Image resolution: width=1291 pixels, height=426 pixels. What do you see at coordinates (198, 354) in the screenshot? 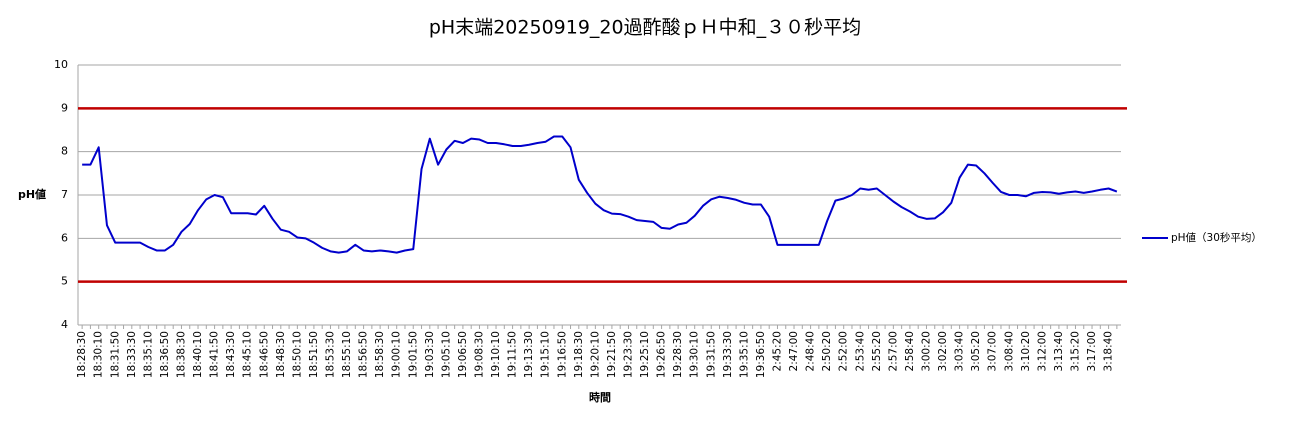
I see `x-tick-label: 18:40:10` at bounding box center [198, 354].